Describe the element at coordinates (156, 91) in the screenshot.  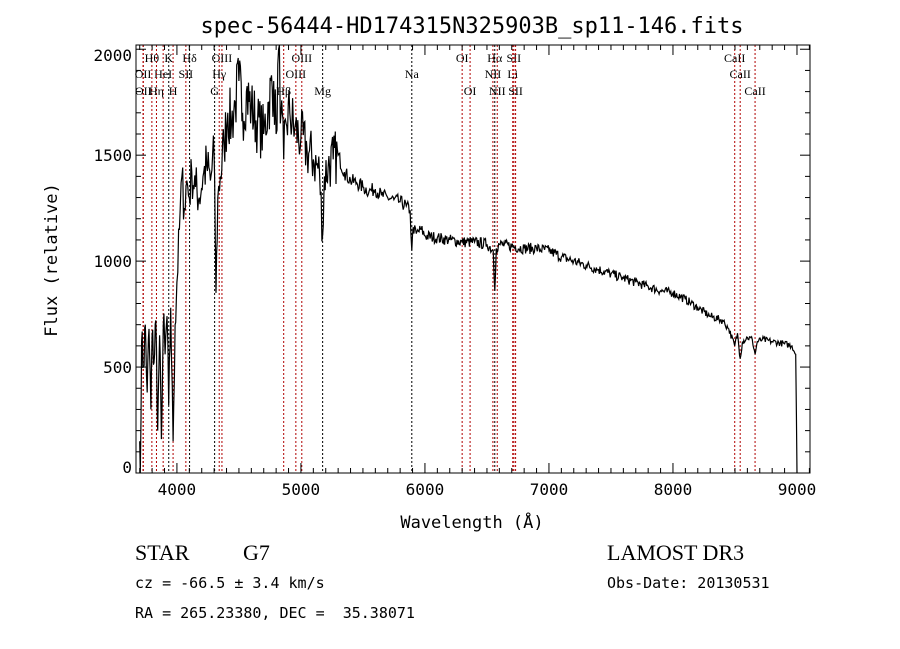
I see `line-marker-label: Hη` at that location.